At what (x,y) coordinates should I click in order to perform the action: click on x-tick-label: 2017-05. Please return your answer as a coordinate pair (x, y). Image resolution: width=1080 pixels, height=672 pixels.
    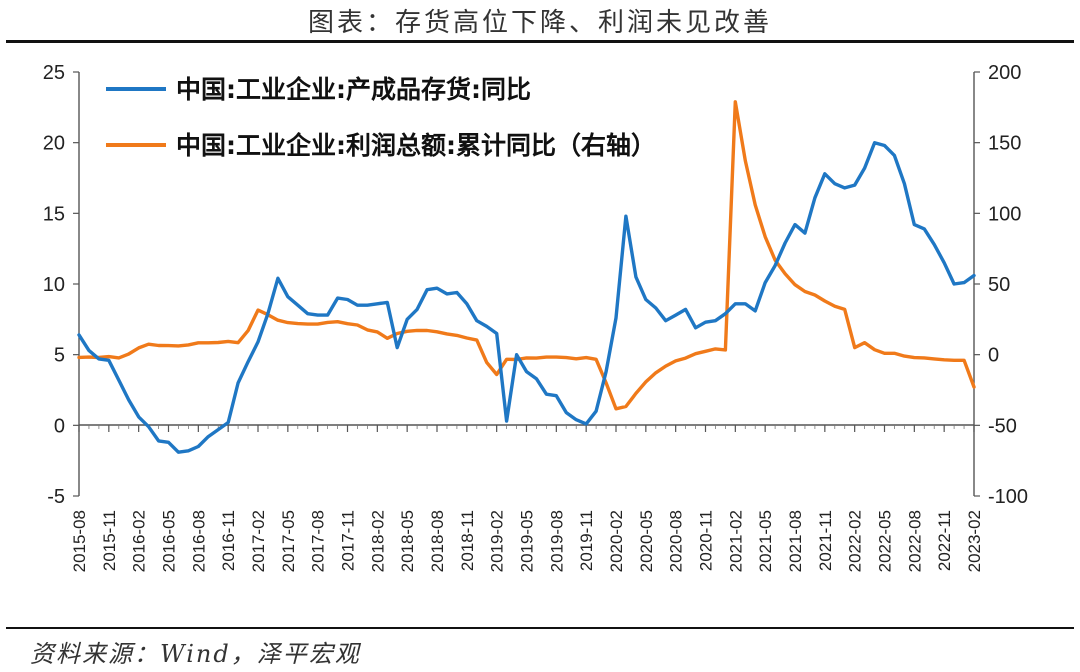
    Looking at the image, I should click on (288, 541).